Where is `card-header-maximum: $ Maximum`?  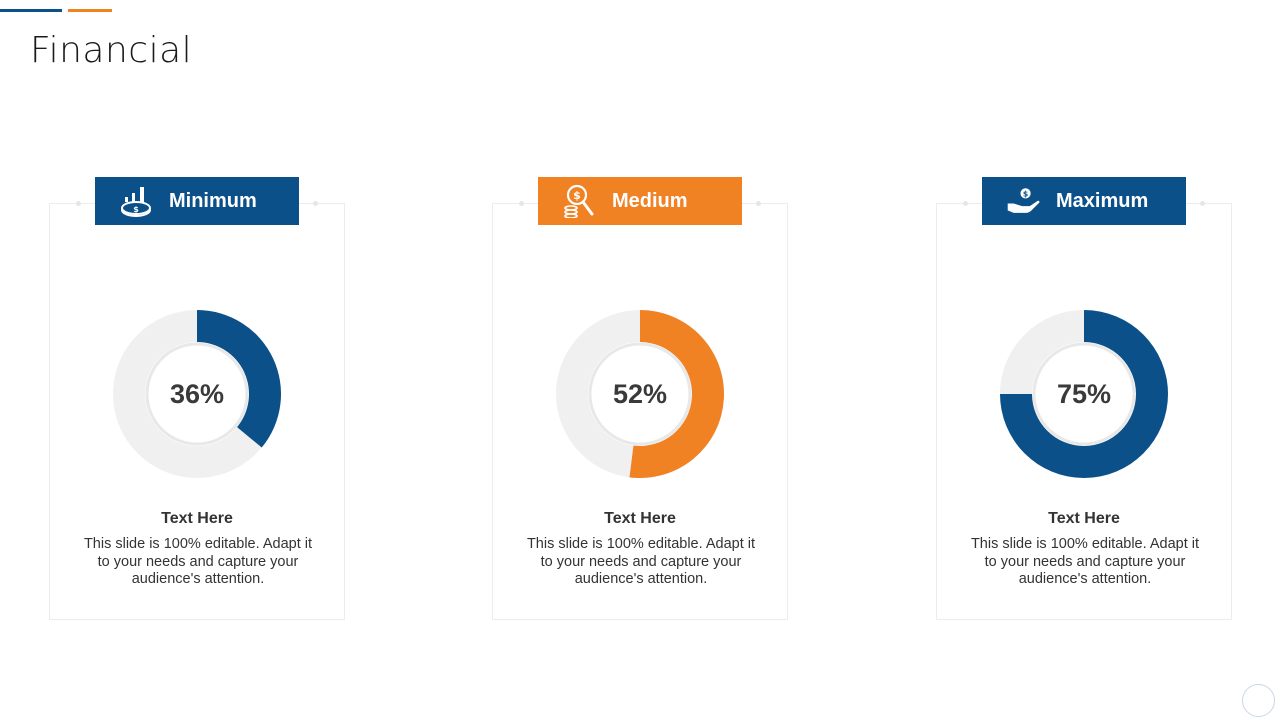
card-header-maximum: $ Maximum is located at coordinates (1084, 201).